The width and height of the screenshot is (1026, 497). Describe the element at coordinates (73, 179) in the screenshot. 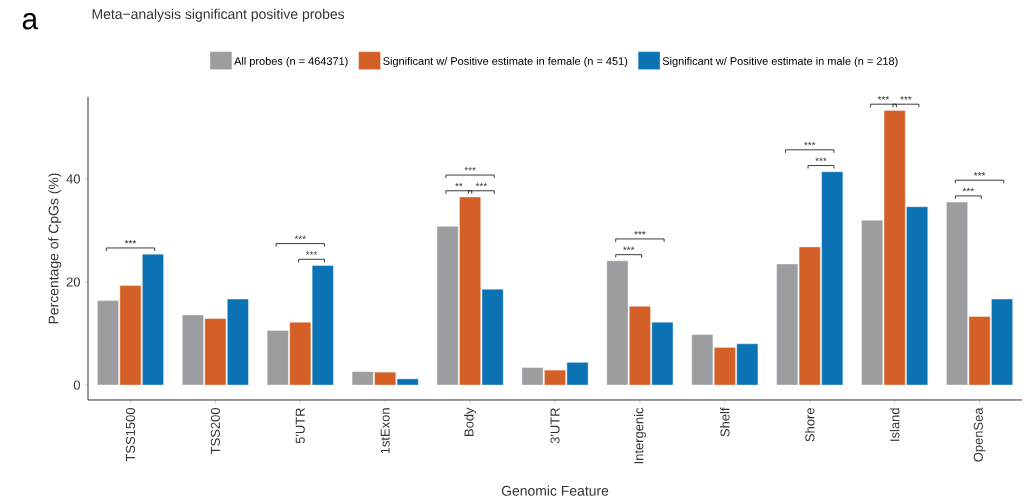

I see `y-tick-label: 40` at that location.